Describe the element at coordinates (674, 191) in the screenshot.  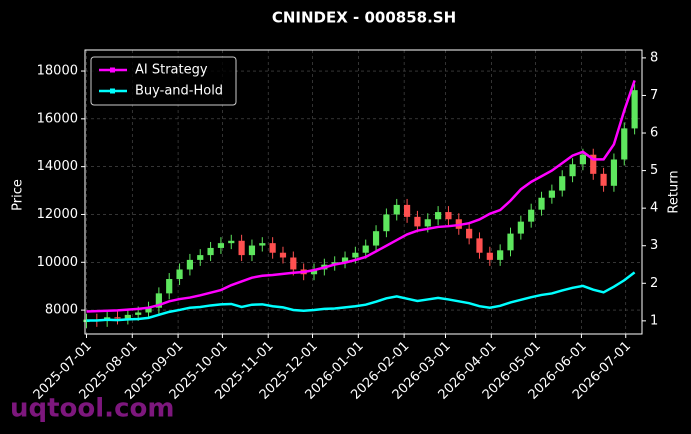
I see `y2-axis-label: Return` at that location.